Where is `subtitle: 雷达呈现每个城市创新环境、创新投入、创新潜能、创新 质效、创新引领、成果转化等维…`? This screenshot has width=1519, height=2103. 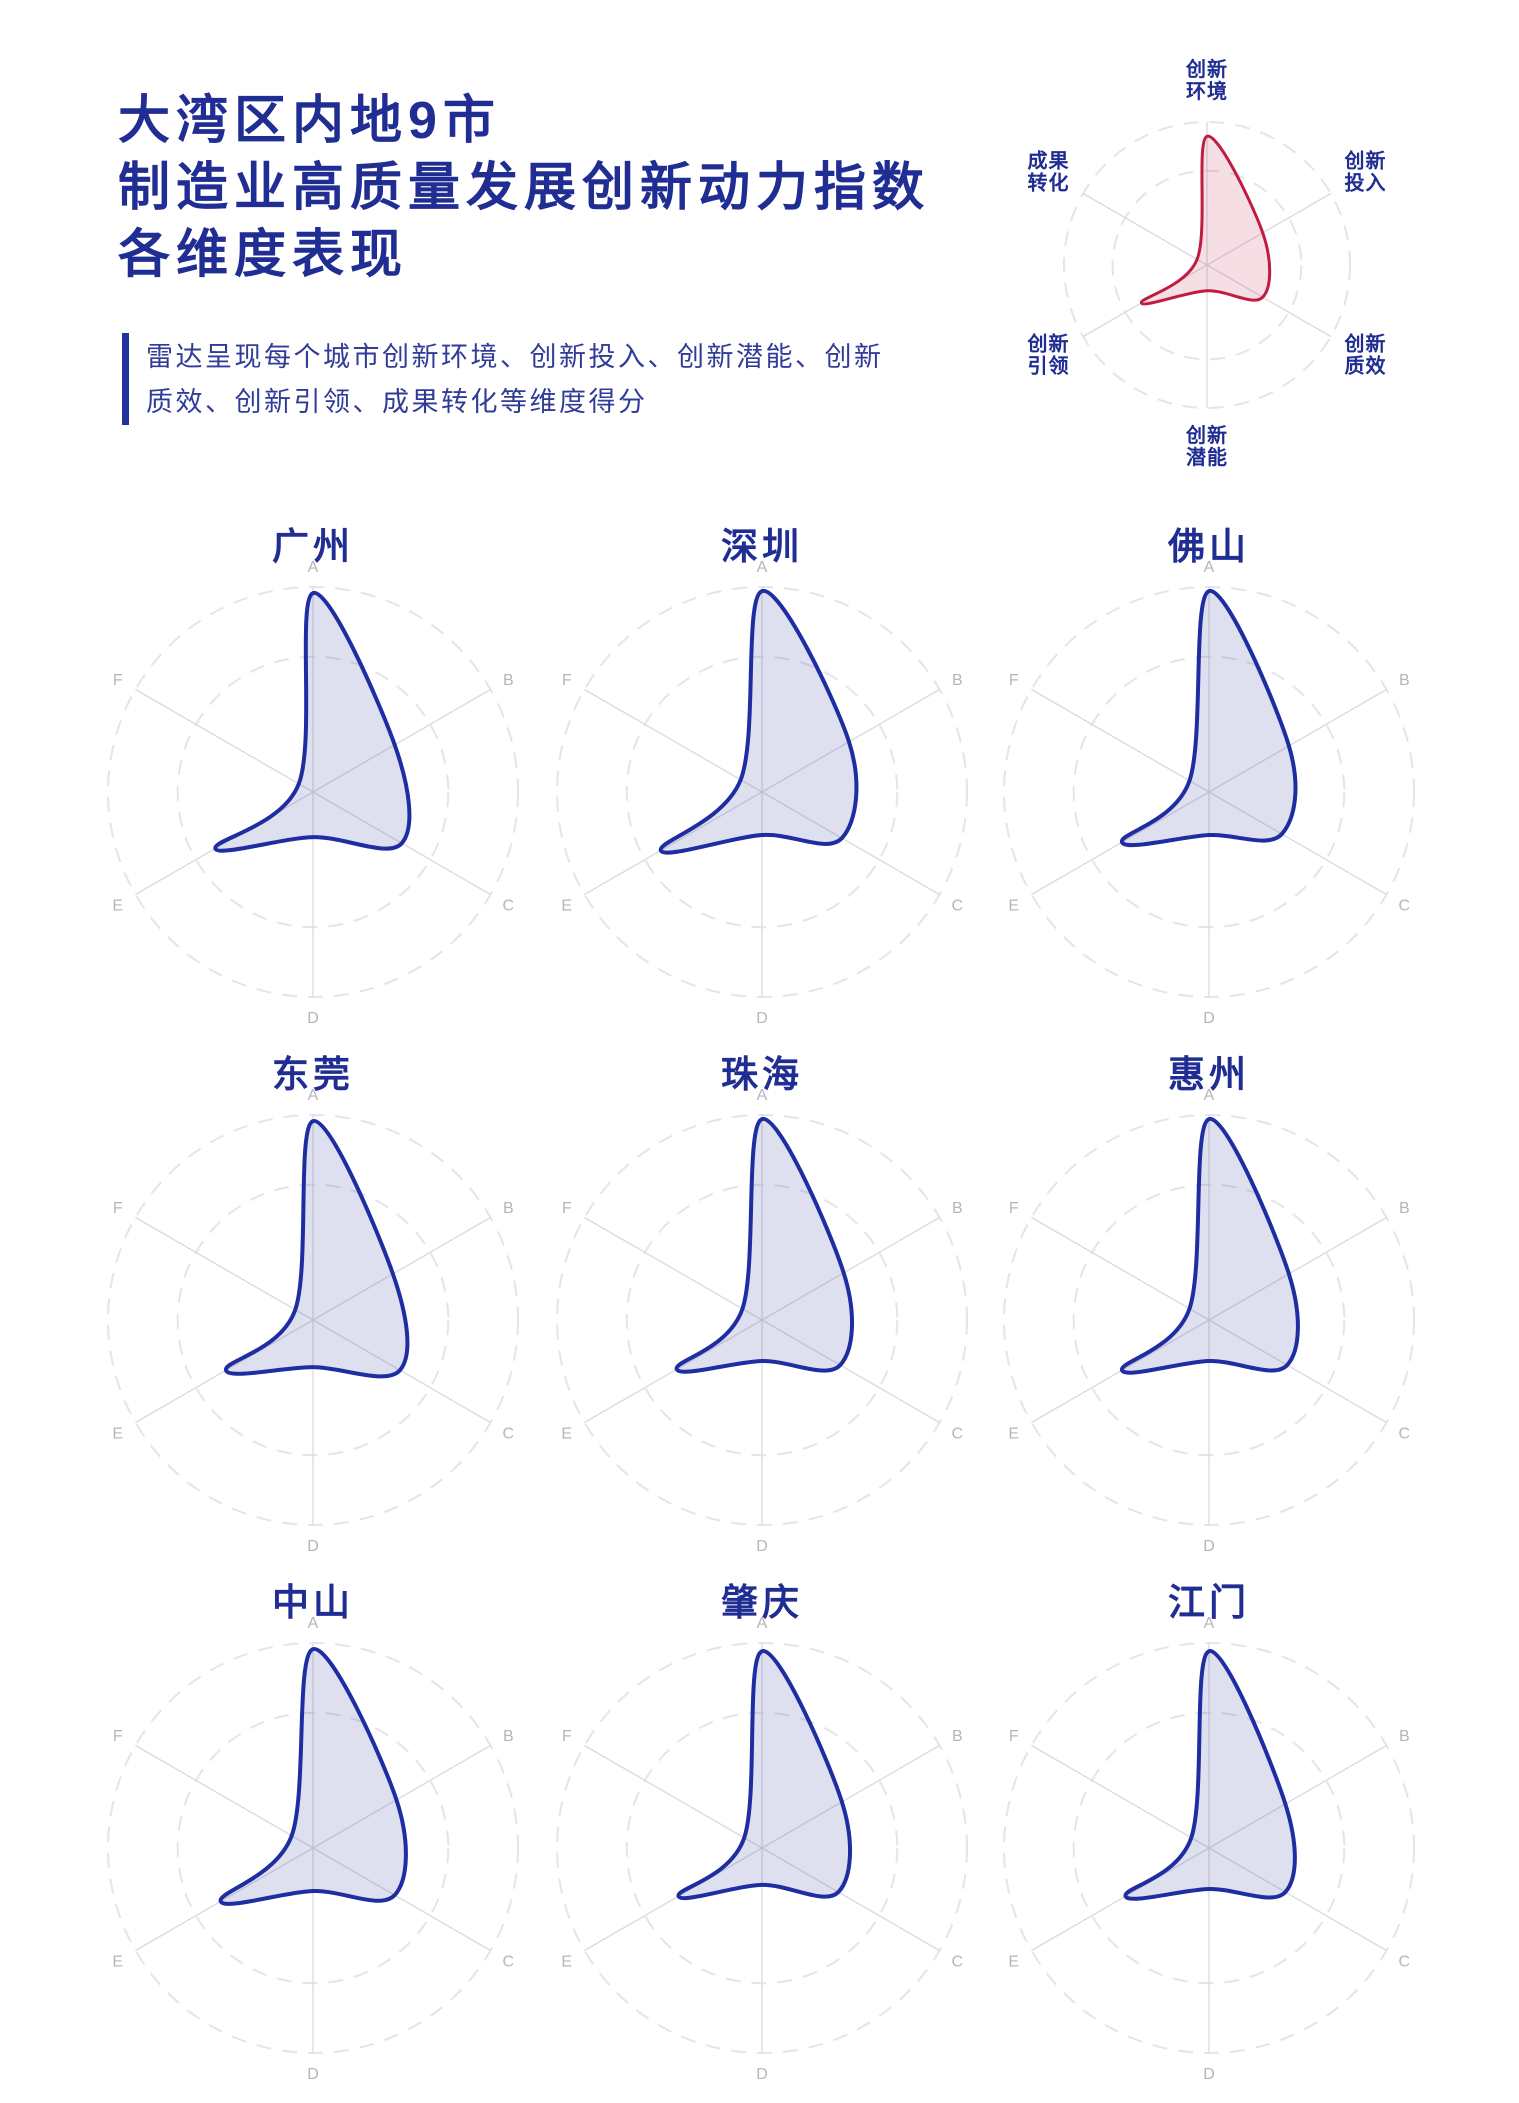
subtitle: 雷达呈现每个城市创新环境、创新投入、创新潜能、创新 质效、创新引领、成果转化等维… is located at coordinates (503, 379).